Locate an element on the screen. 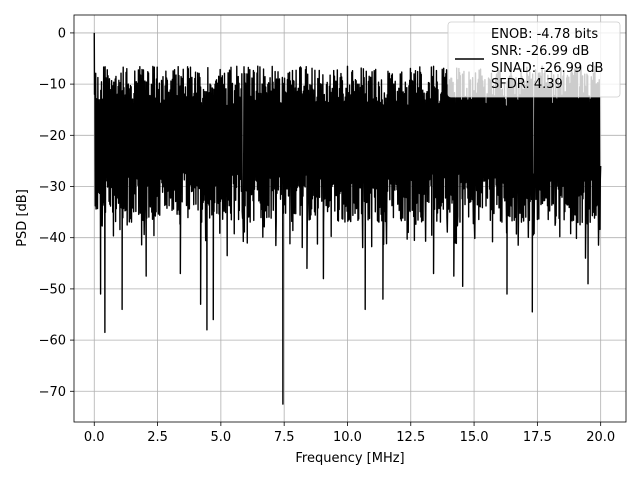 This screenshot has width=640, height=480. y-tick-label: −10 is located at coordinates (52, 85).